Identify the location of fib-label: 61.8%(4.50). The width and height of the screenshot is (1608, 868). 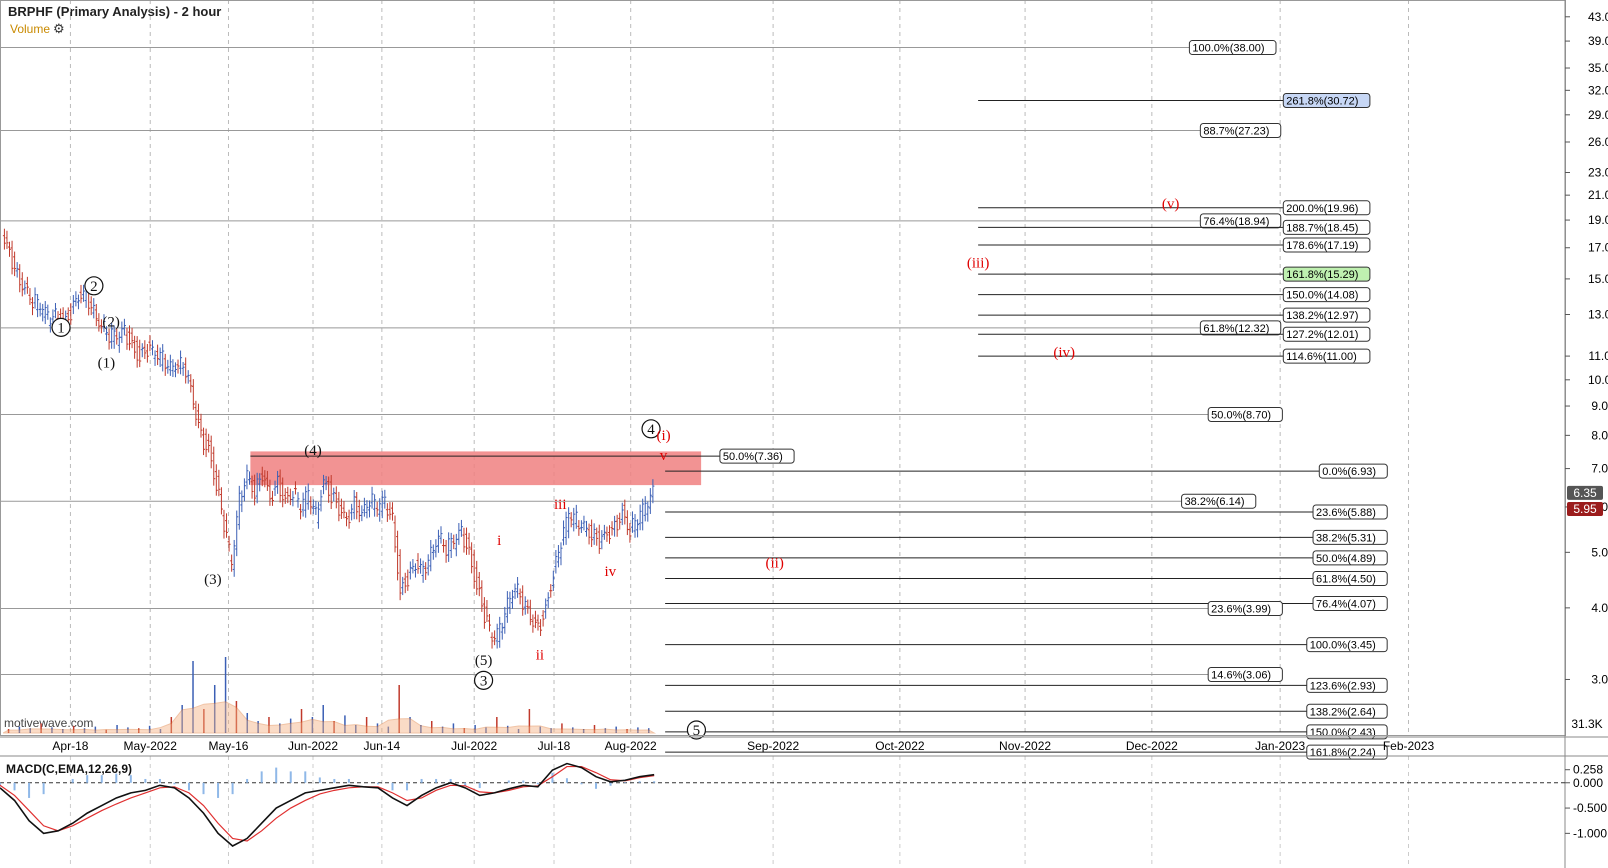
(1346, 580).